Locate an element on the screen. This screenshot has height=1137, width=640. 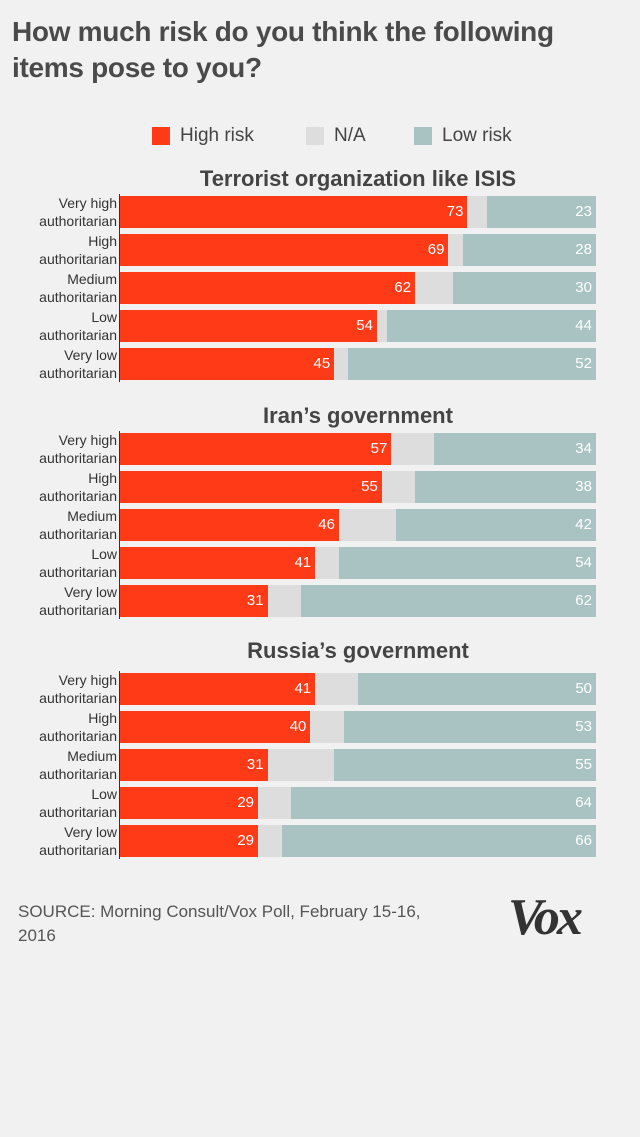
legend-swatch-high-risk is located at coordinates (161, 136).